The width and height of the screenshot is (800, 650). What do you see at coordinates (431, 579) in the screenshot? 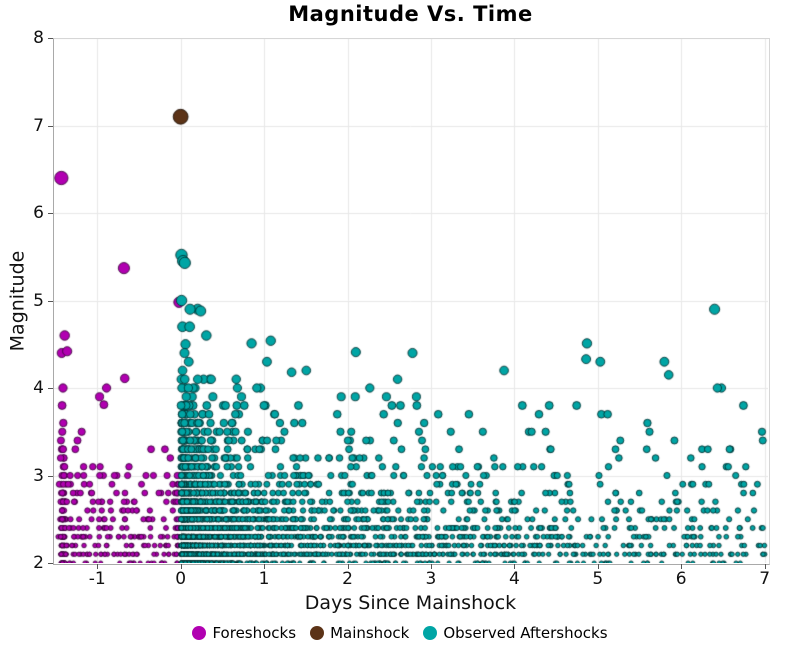
I see `x-tick-label: 3` at bounding box center [431, 579].